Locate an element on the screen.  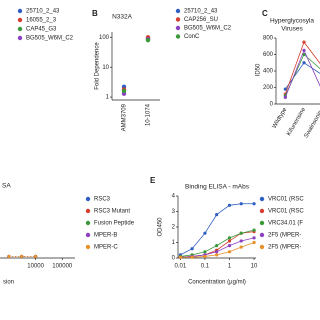
panel-label: C is located at coordinates (265, 13).